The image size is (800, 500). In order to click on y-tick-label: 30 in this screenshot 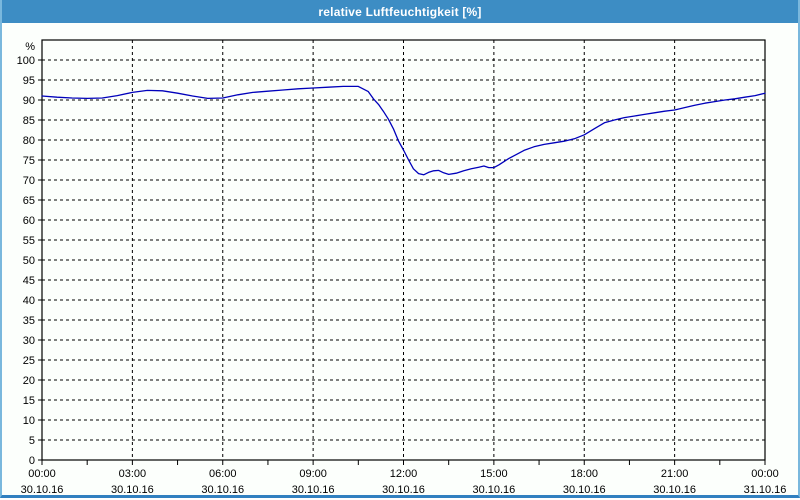, I will do `click(29, 341)`.